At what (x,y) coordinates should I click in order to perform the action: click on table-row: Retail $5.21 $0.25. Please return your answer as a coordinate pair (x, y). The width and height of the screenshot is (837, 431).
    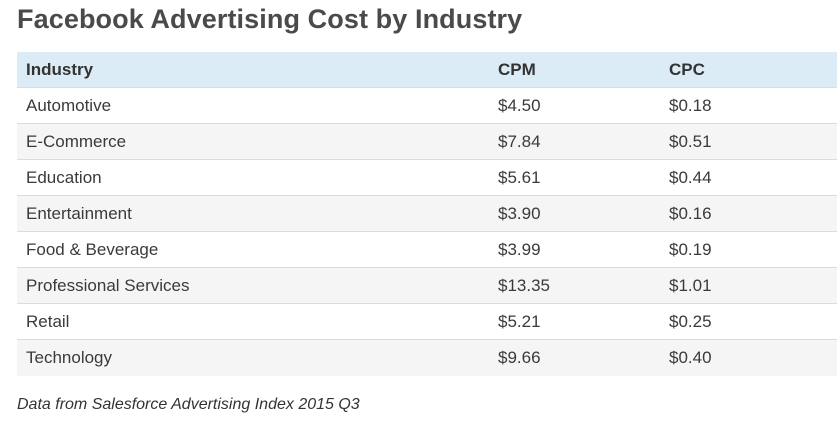
    Looking at the image, I should click on (427, 322).